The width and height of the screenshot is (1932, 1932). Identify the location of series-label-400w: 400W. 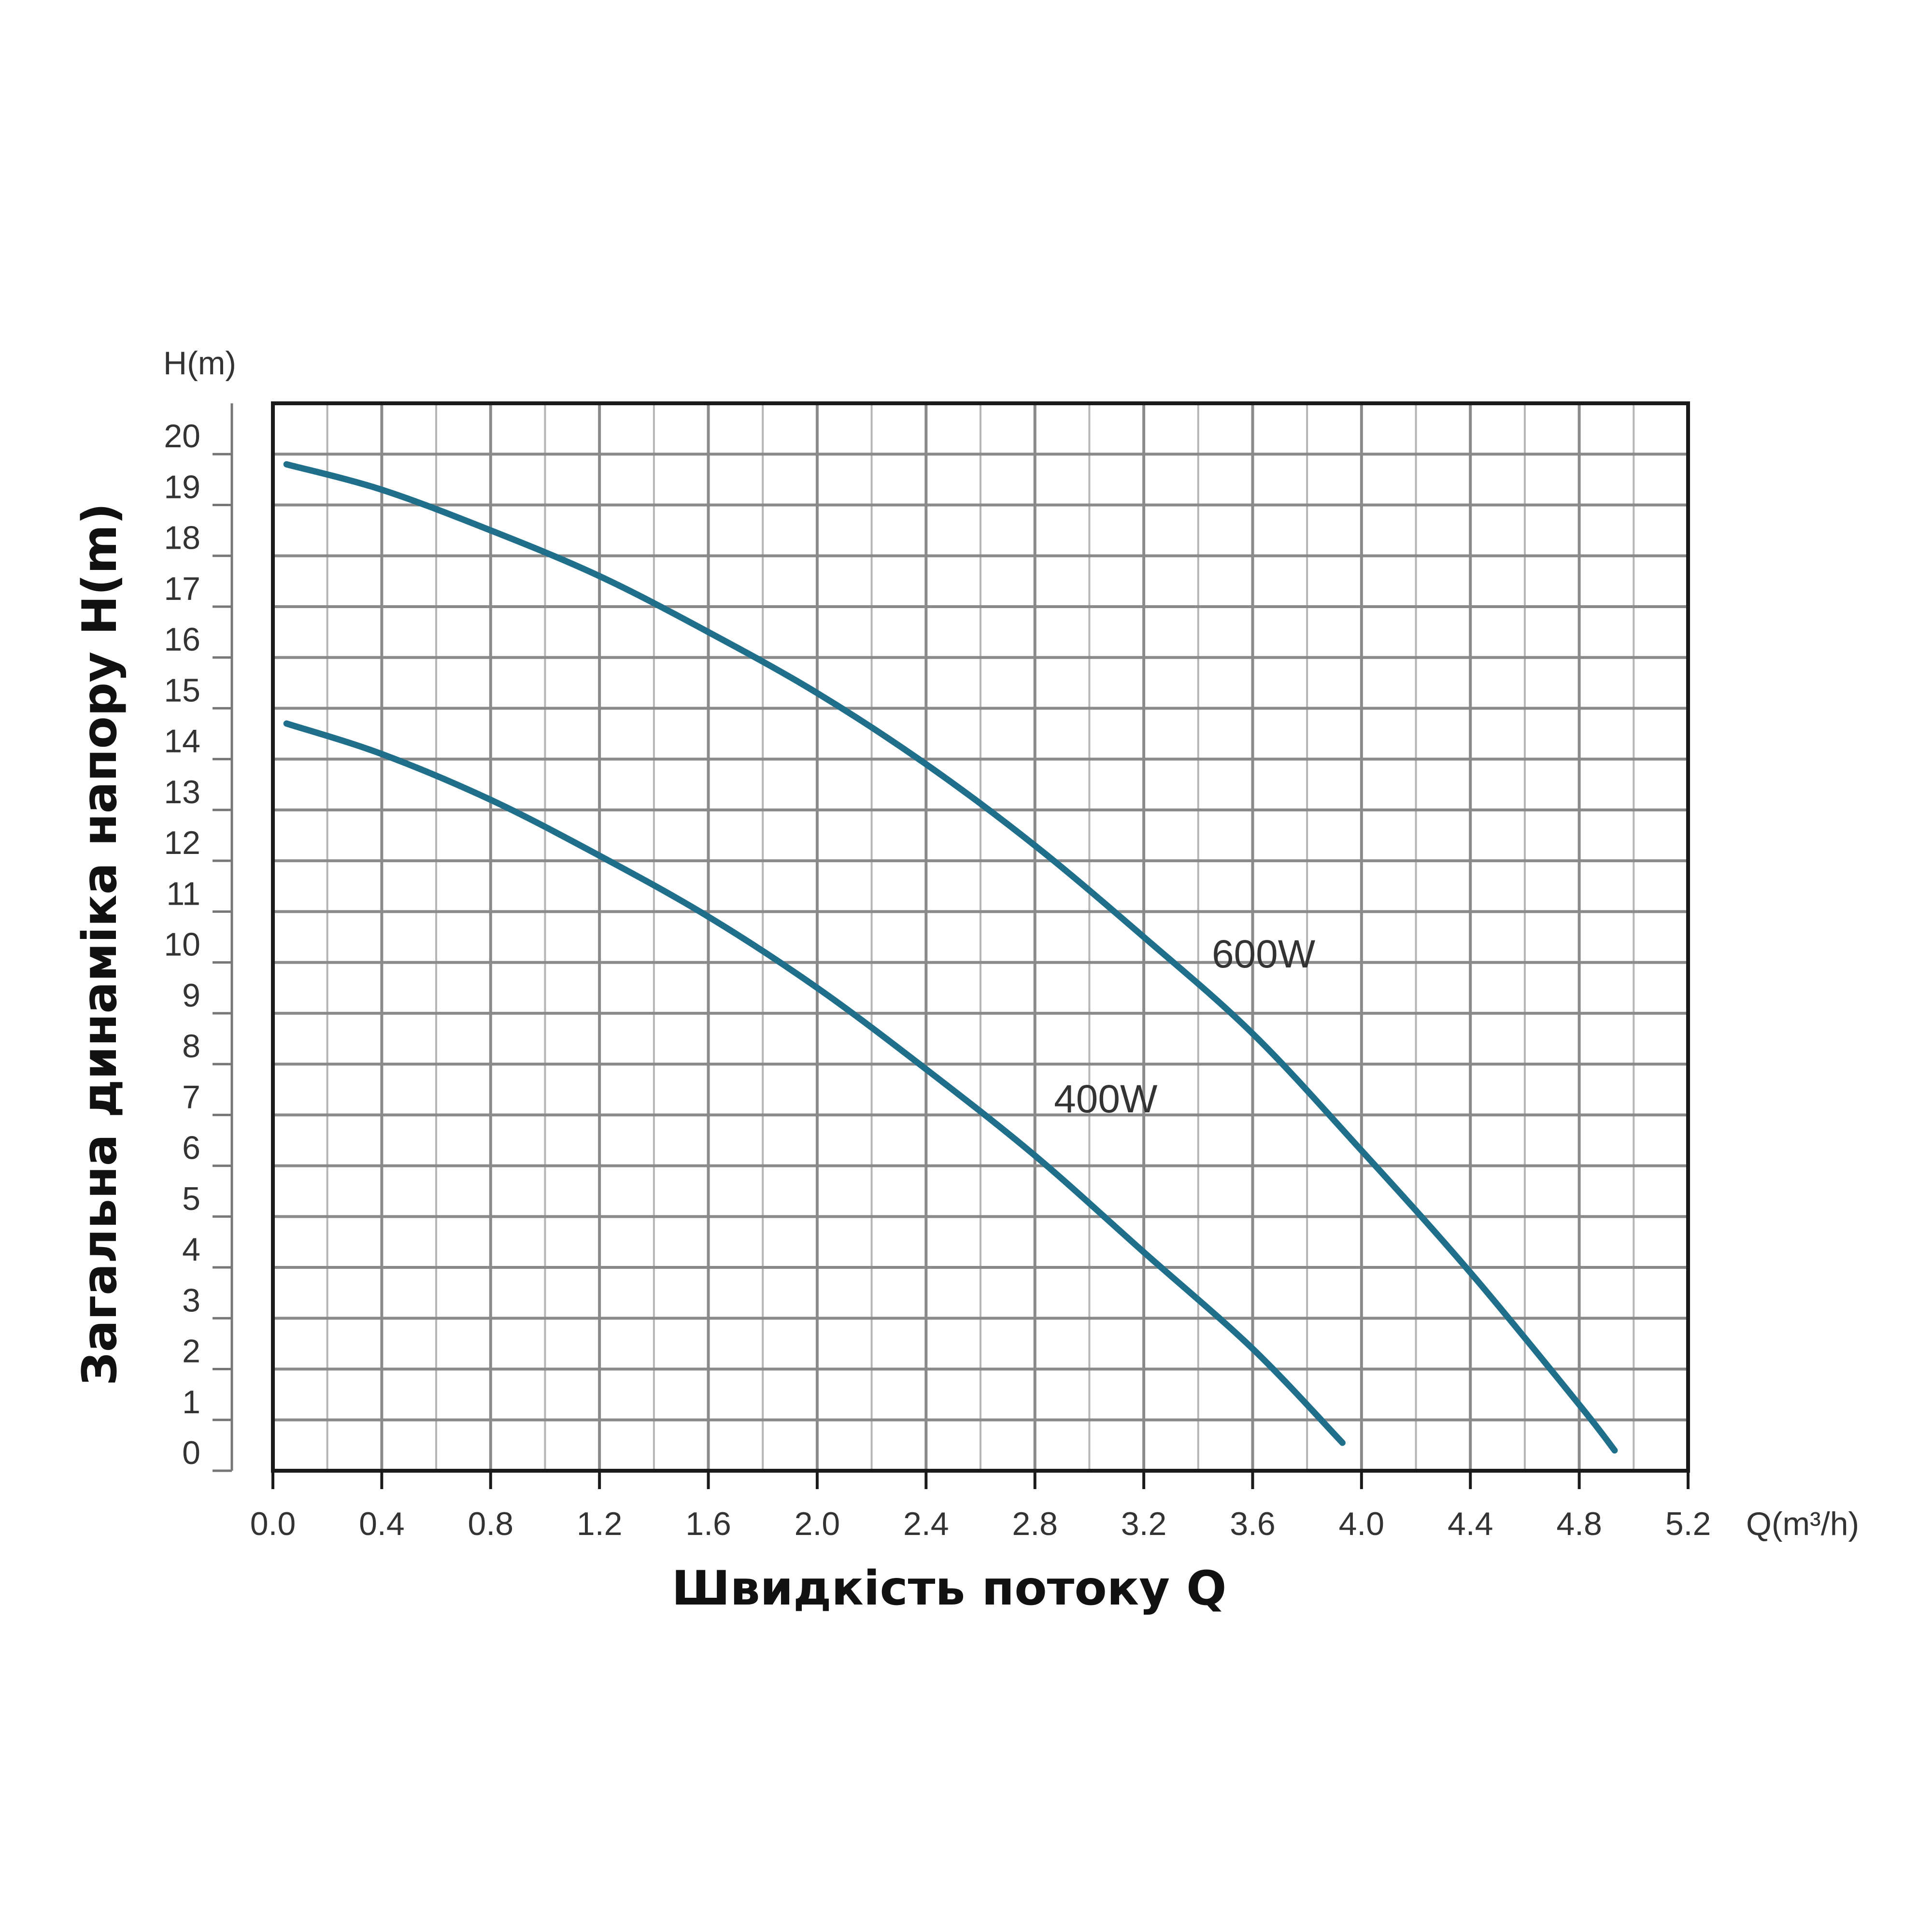
(1106, 1099).